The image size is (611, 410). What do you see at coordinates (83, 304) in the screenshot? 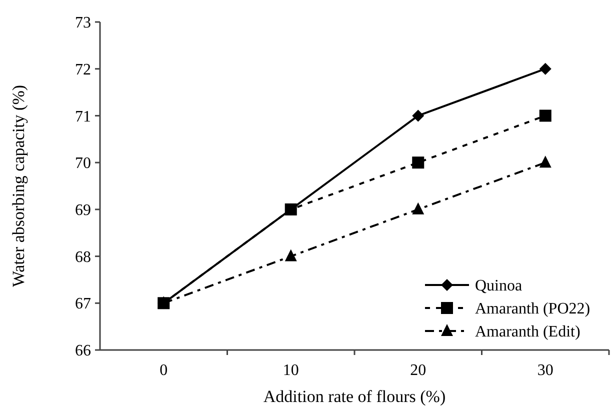
I see `y-tick-label: 67` at bounding box center [83, 304].